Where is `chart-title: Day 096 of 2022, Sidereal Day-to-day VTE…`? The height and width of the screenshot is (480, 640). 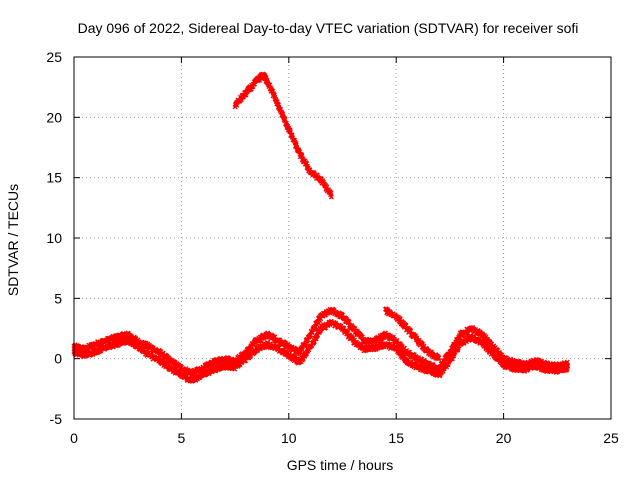
chart-title: Day 096 of 2022, Sidereal Day-to-day VTE… is located at coordinates (328, 28).